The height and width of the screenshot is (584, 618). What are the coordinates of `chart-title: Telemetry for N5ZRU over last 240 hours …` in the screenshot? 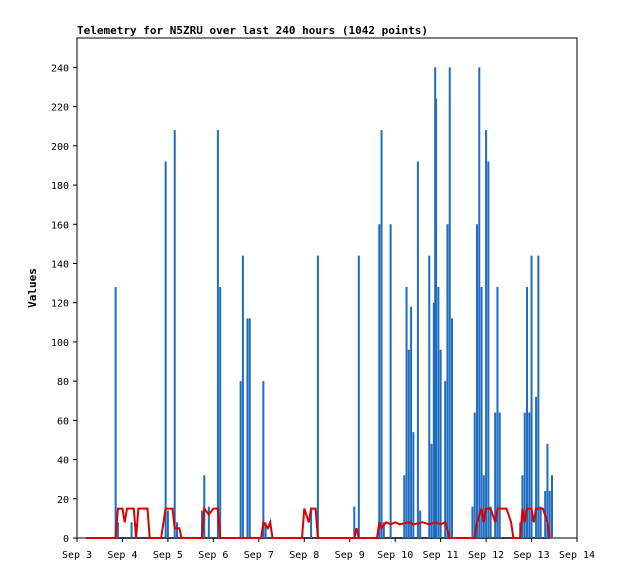 It's located at (252, 30).